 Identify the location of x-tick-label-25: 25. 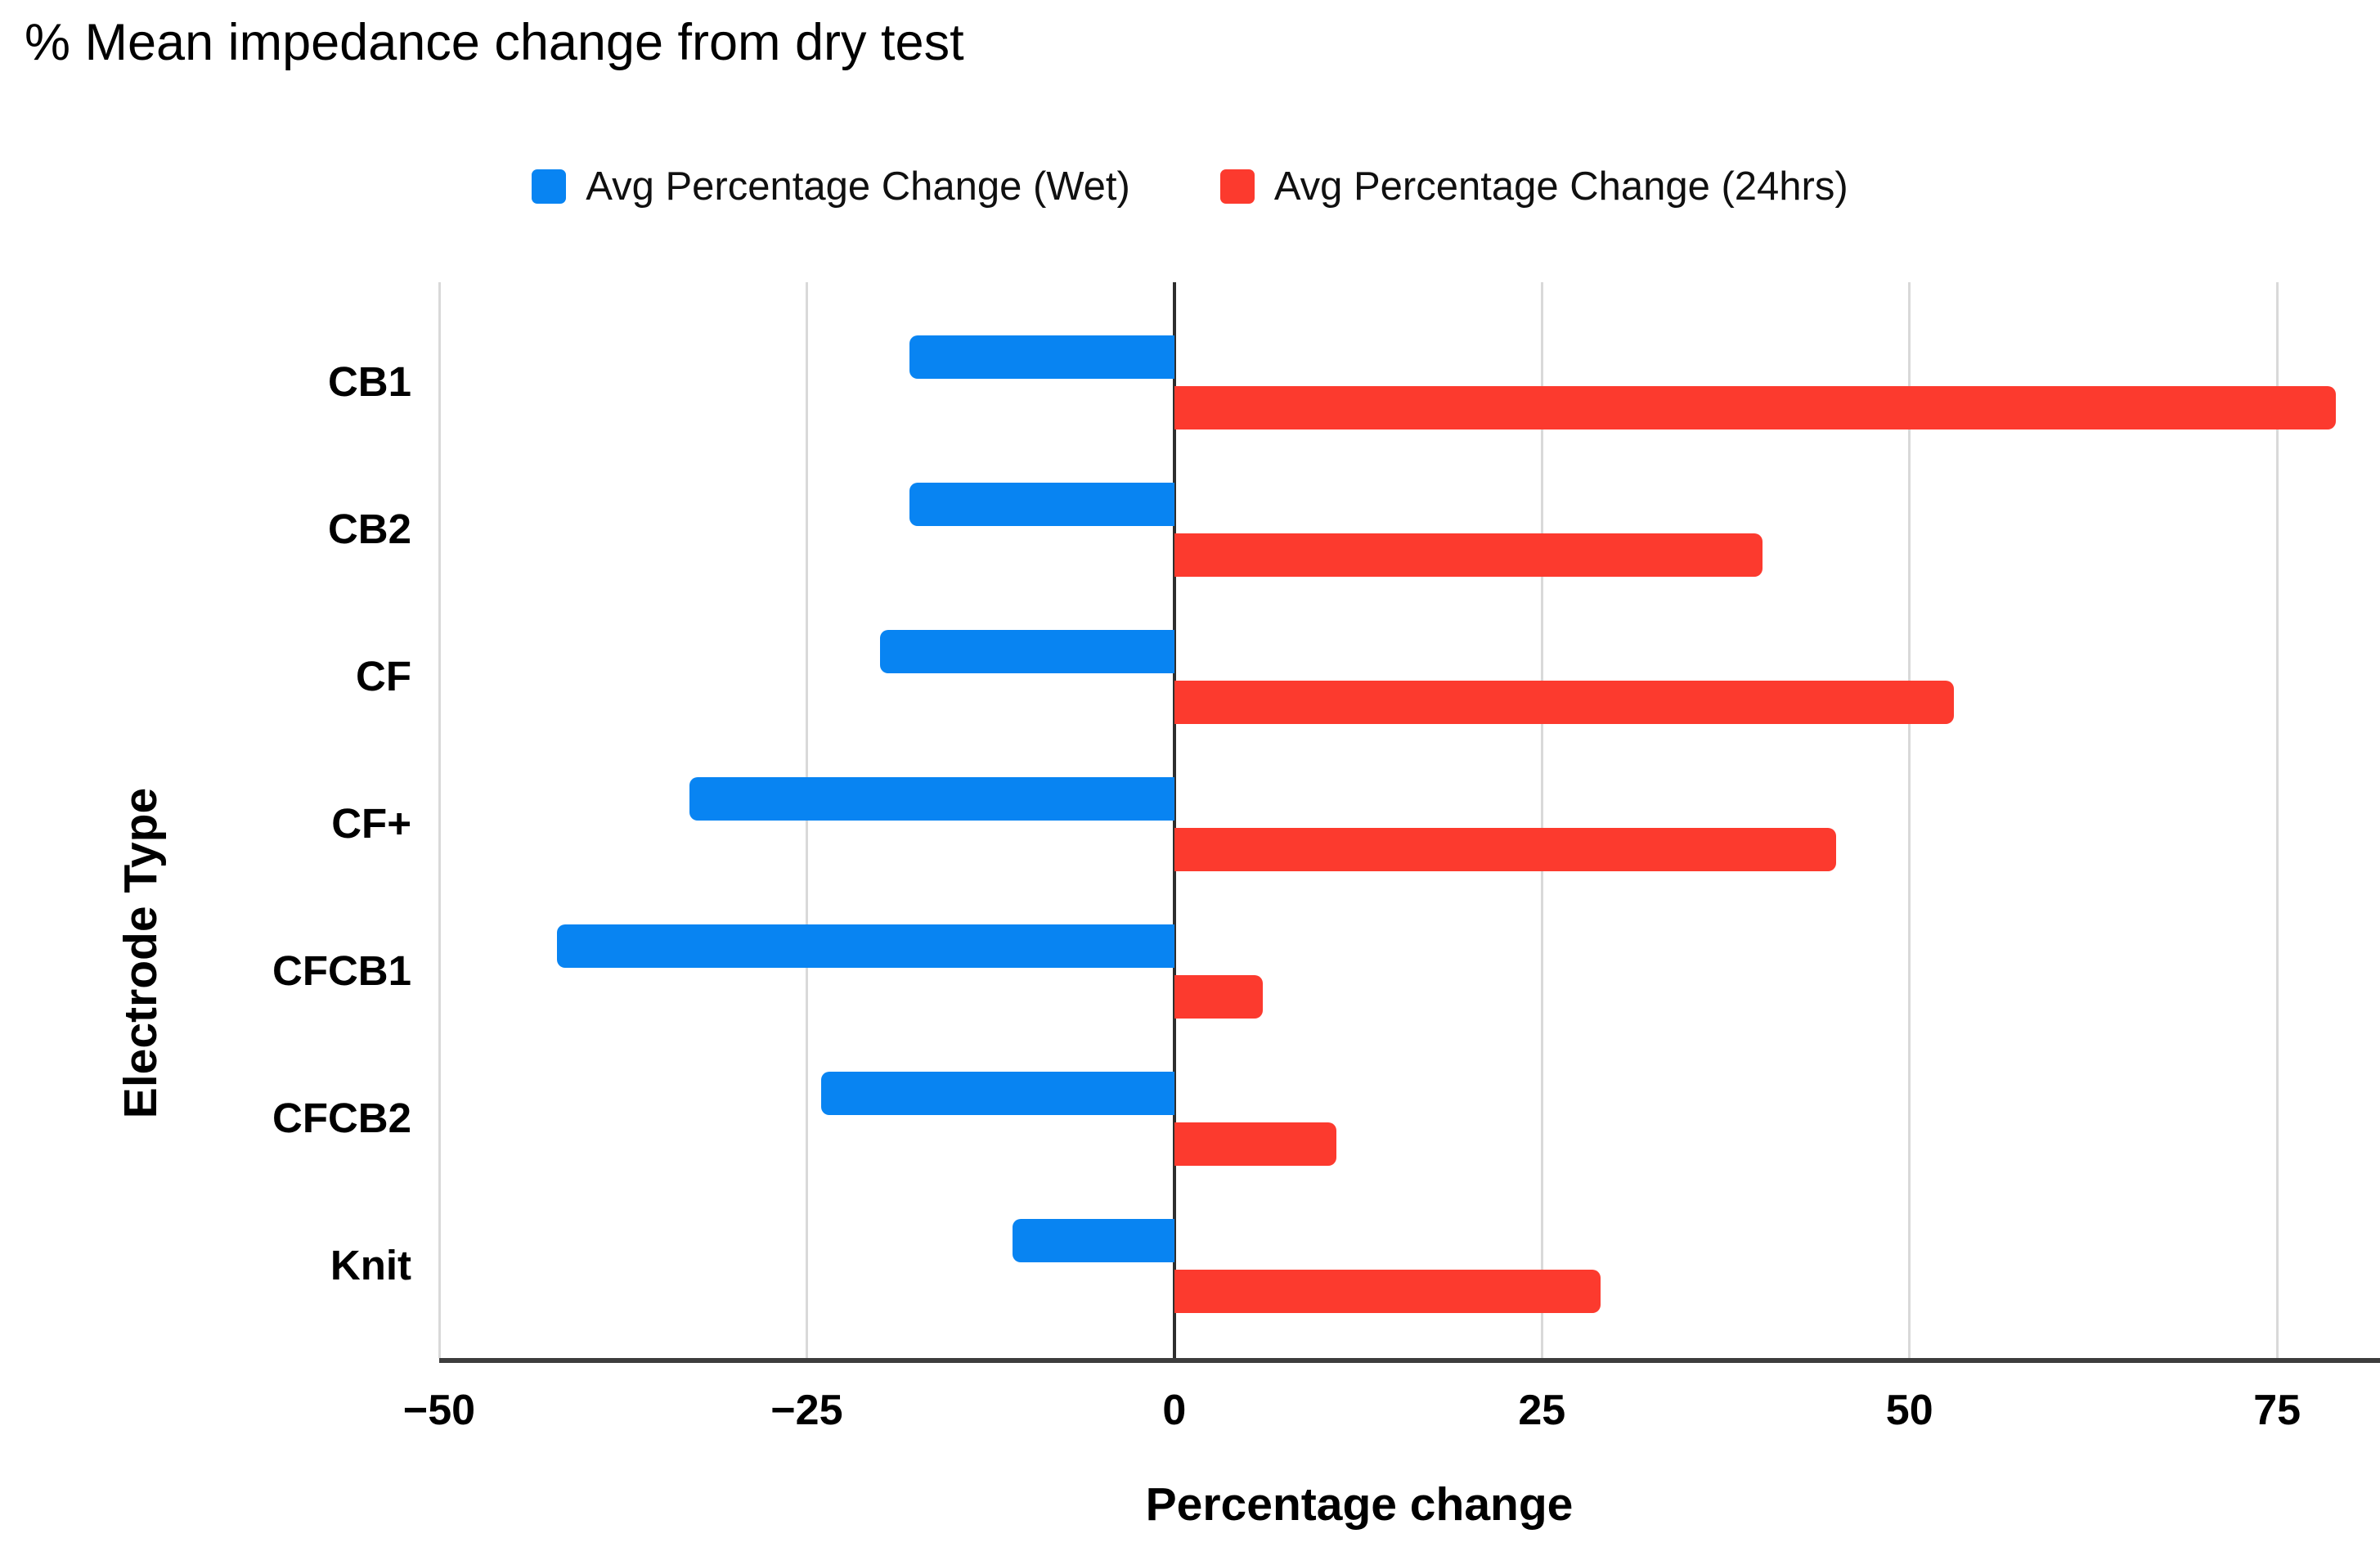
(1542, 1410).